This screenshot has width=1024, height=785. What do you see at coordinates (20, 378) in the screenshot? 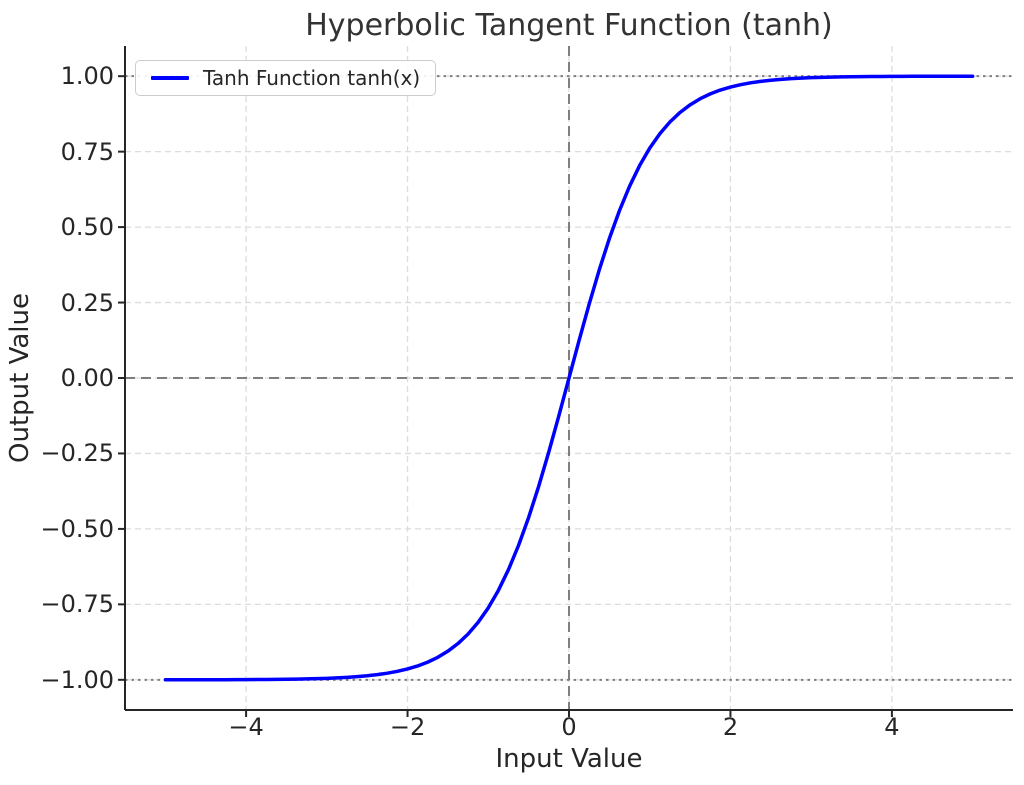
I see `y-axis-label: Output Value` at bounding box center [20, 378].